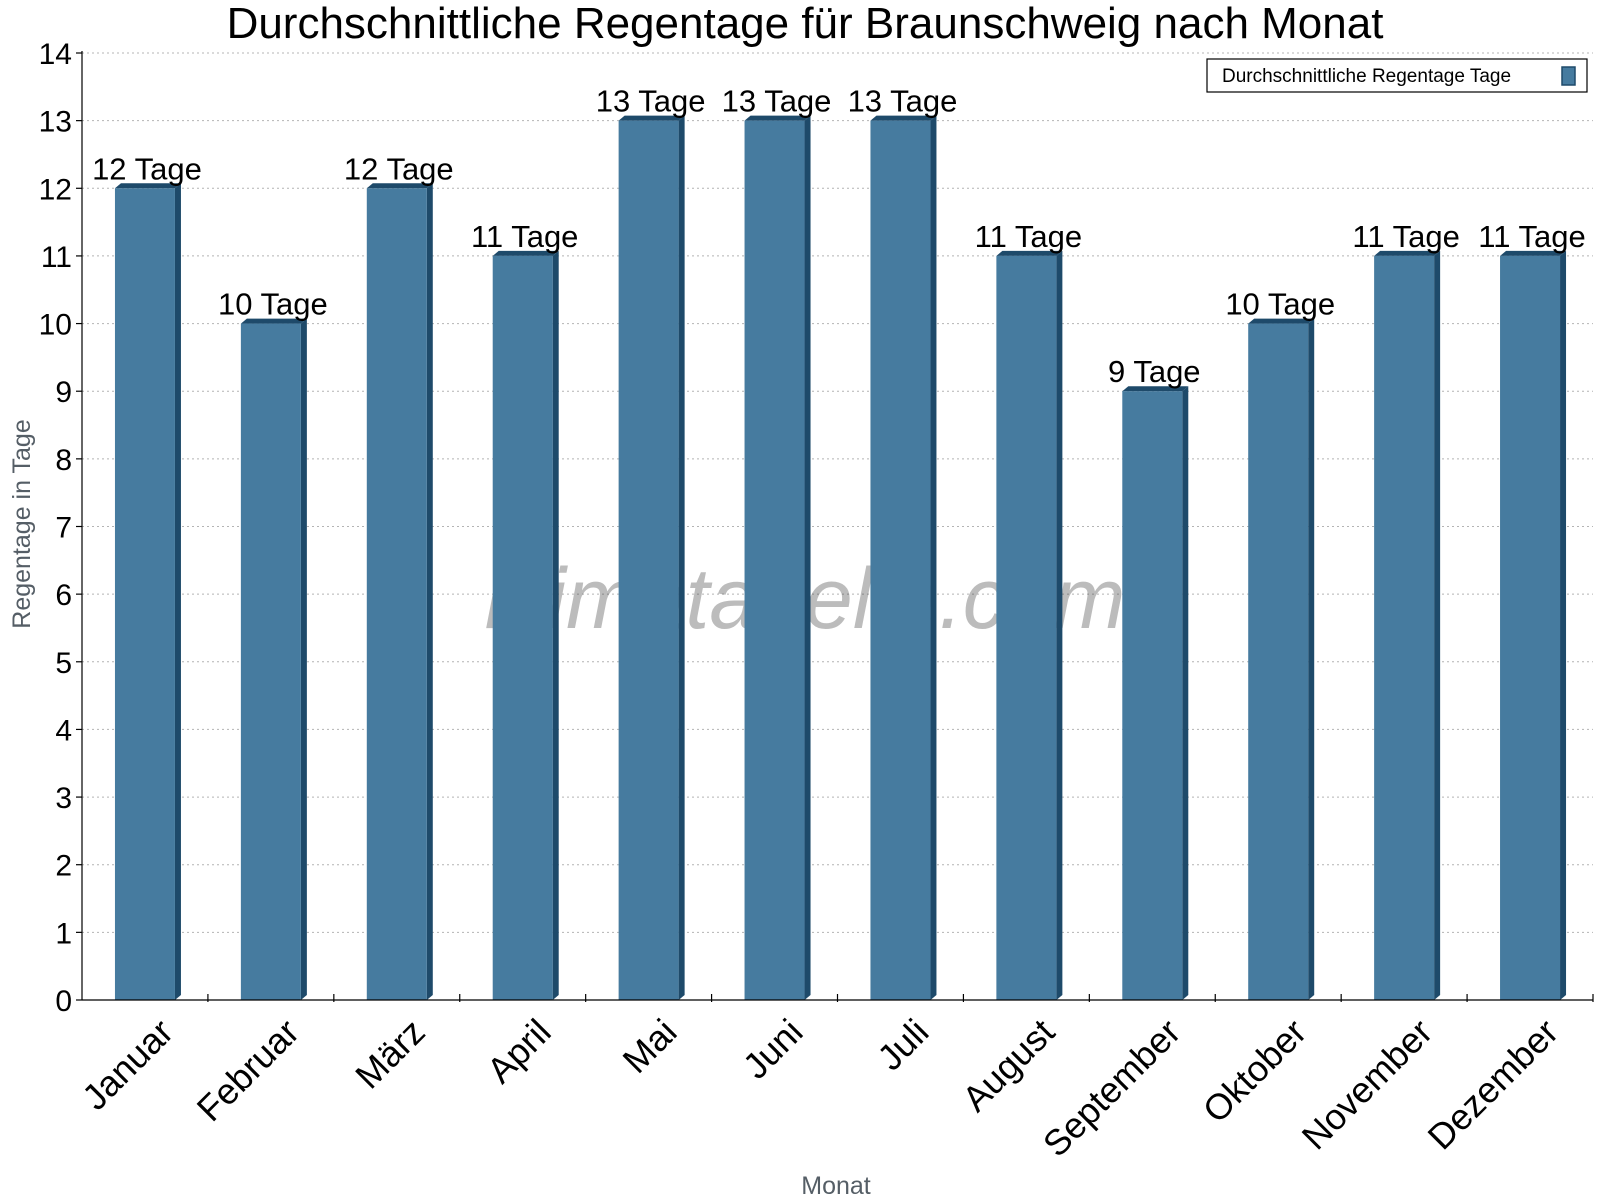 This screenshot has width=1600, height=1200. What do you see at coordinates (1255, 1071) in the screenshot?
I see `x-tick-label: Oktober` at bounding box center [1255, 1071].